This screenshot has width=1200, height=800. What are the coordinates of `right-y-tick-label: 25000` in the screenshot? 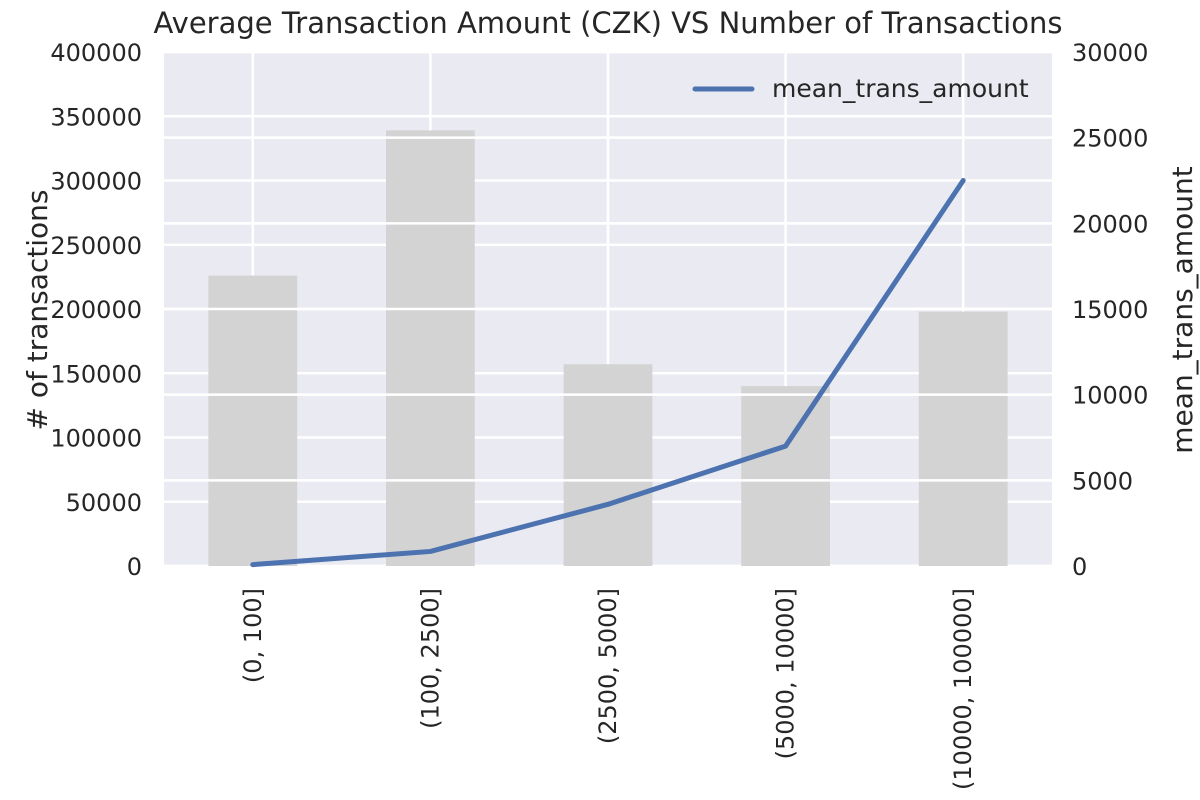 It's located at (1110, 139).